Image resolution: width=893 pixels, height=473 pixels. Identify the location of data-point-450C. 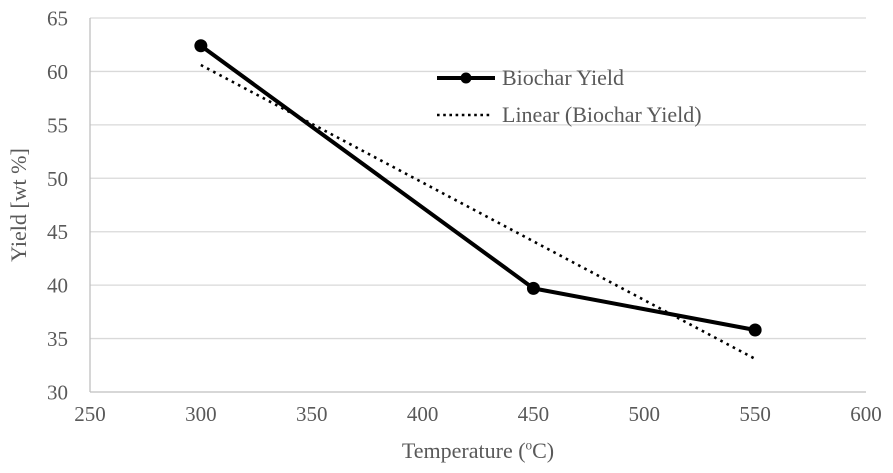
(533, 288).